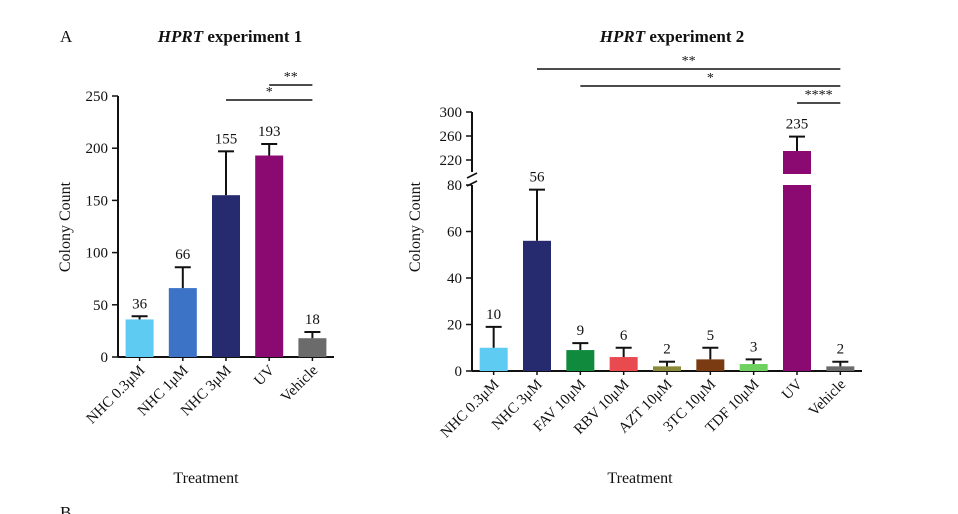  I want to click on y-tick-label: 200, so click(97, 149).